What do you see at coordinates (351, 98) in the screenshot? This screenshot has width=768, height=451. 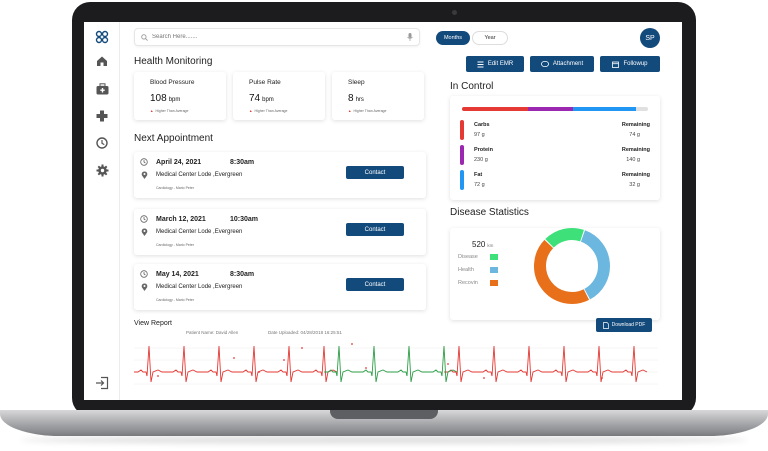 I see `stat-number: 8` at bounding box center [351, 98].